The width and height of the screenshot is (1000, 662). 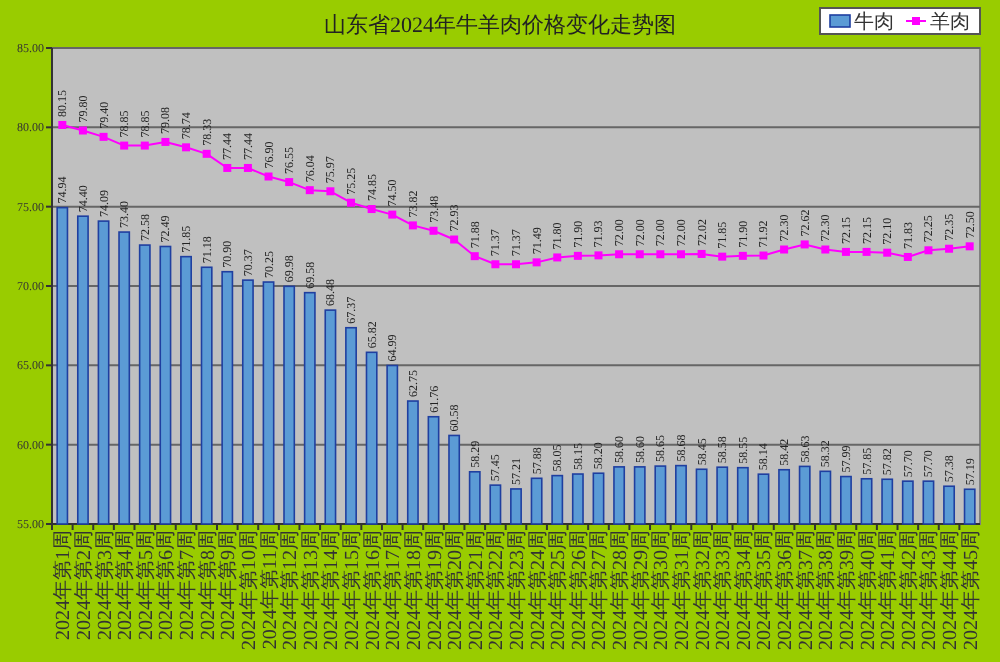 I want to click on x-tick-label: 2024年第3周, so click(x=104, y=585).